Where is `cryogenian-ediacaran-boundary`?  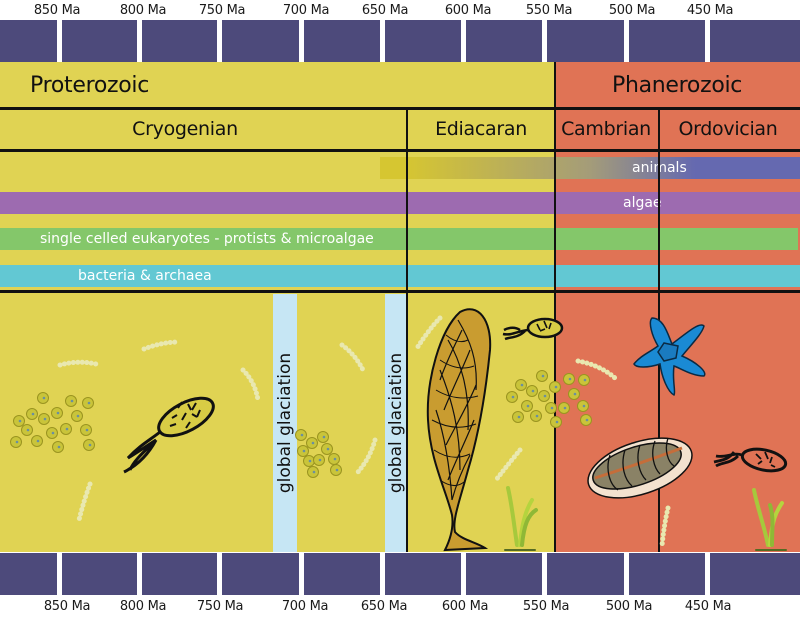
cryogenian-ediacaran-boundary is located at coordinates (407, 329).